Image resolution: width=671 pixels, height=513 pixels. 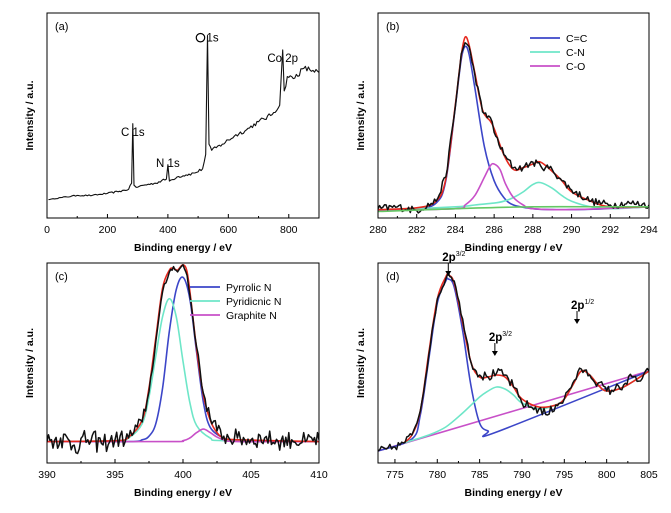 What do you see at coordinates (575, 67) in the screenshot?
I see `legend-entry: C-O` at bounding box center [575, 67].